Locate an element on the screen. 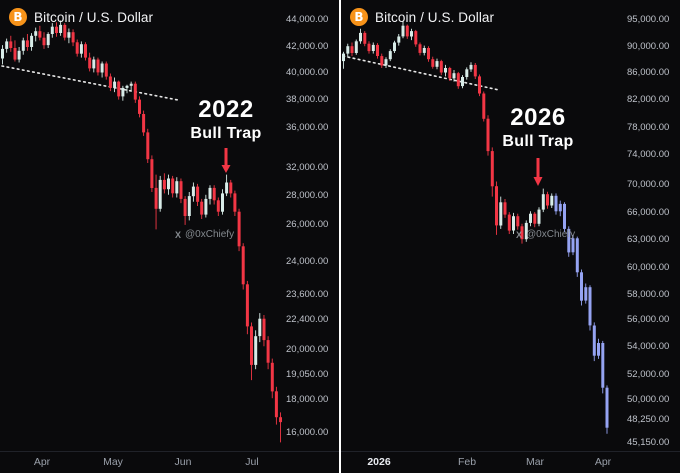 This screenshot has width=680, height=473. y-axis-label: 58,000.00 is located at coordinates (648, 294).